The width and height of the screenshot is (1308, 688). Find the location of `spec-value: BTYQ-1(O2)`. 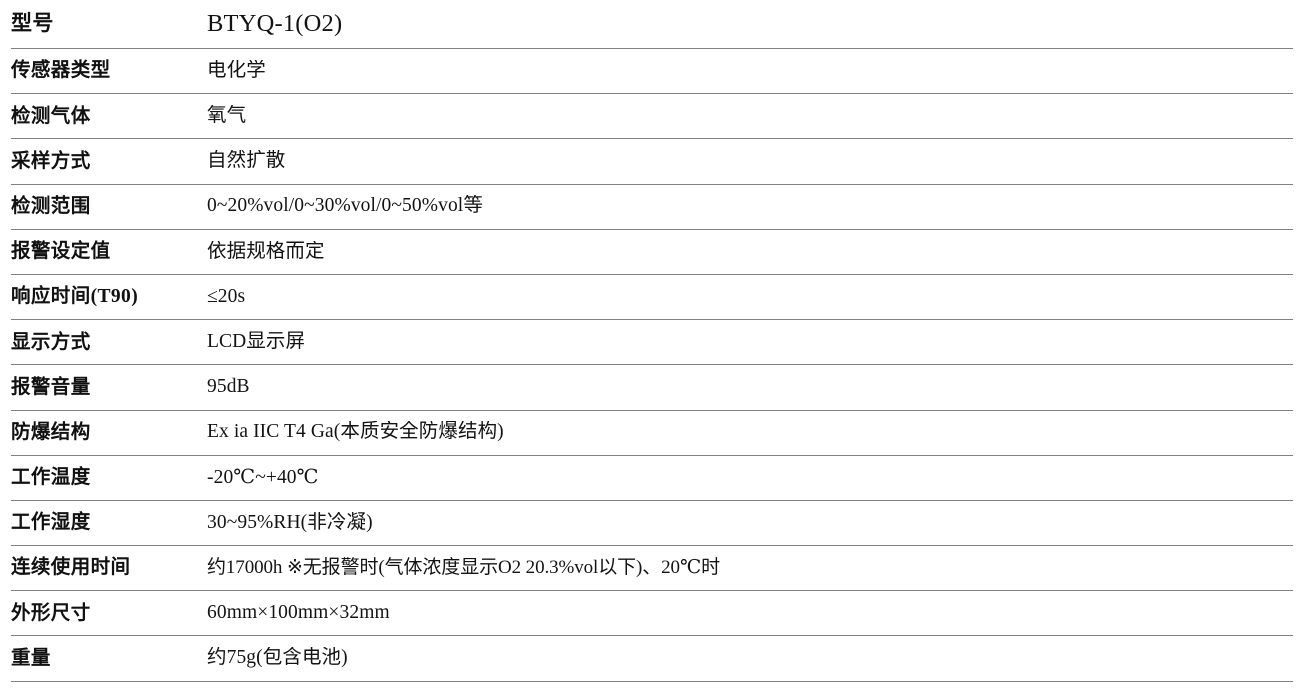

spec-value: BTYQ-1(O2) is located at coordinates (275, 23).